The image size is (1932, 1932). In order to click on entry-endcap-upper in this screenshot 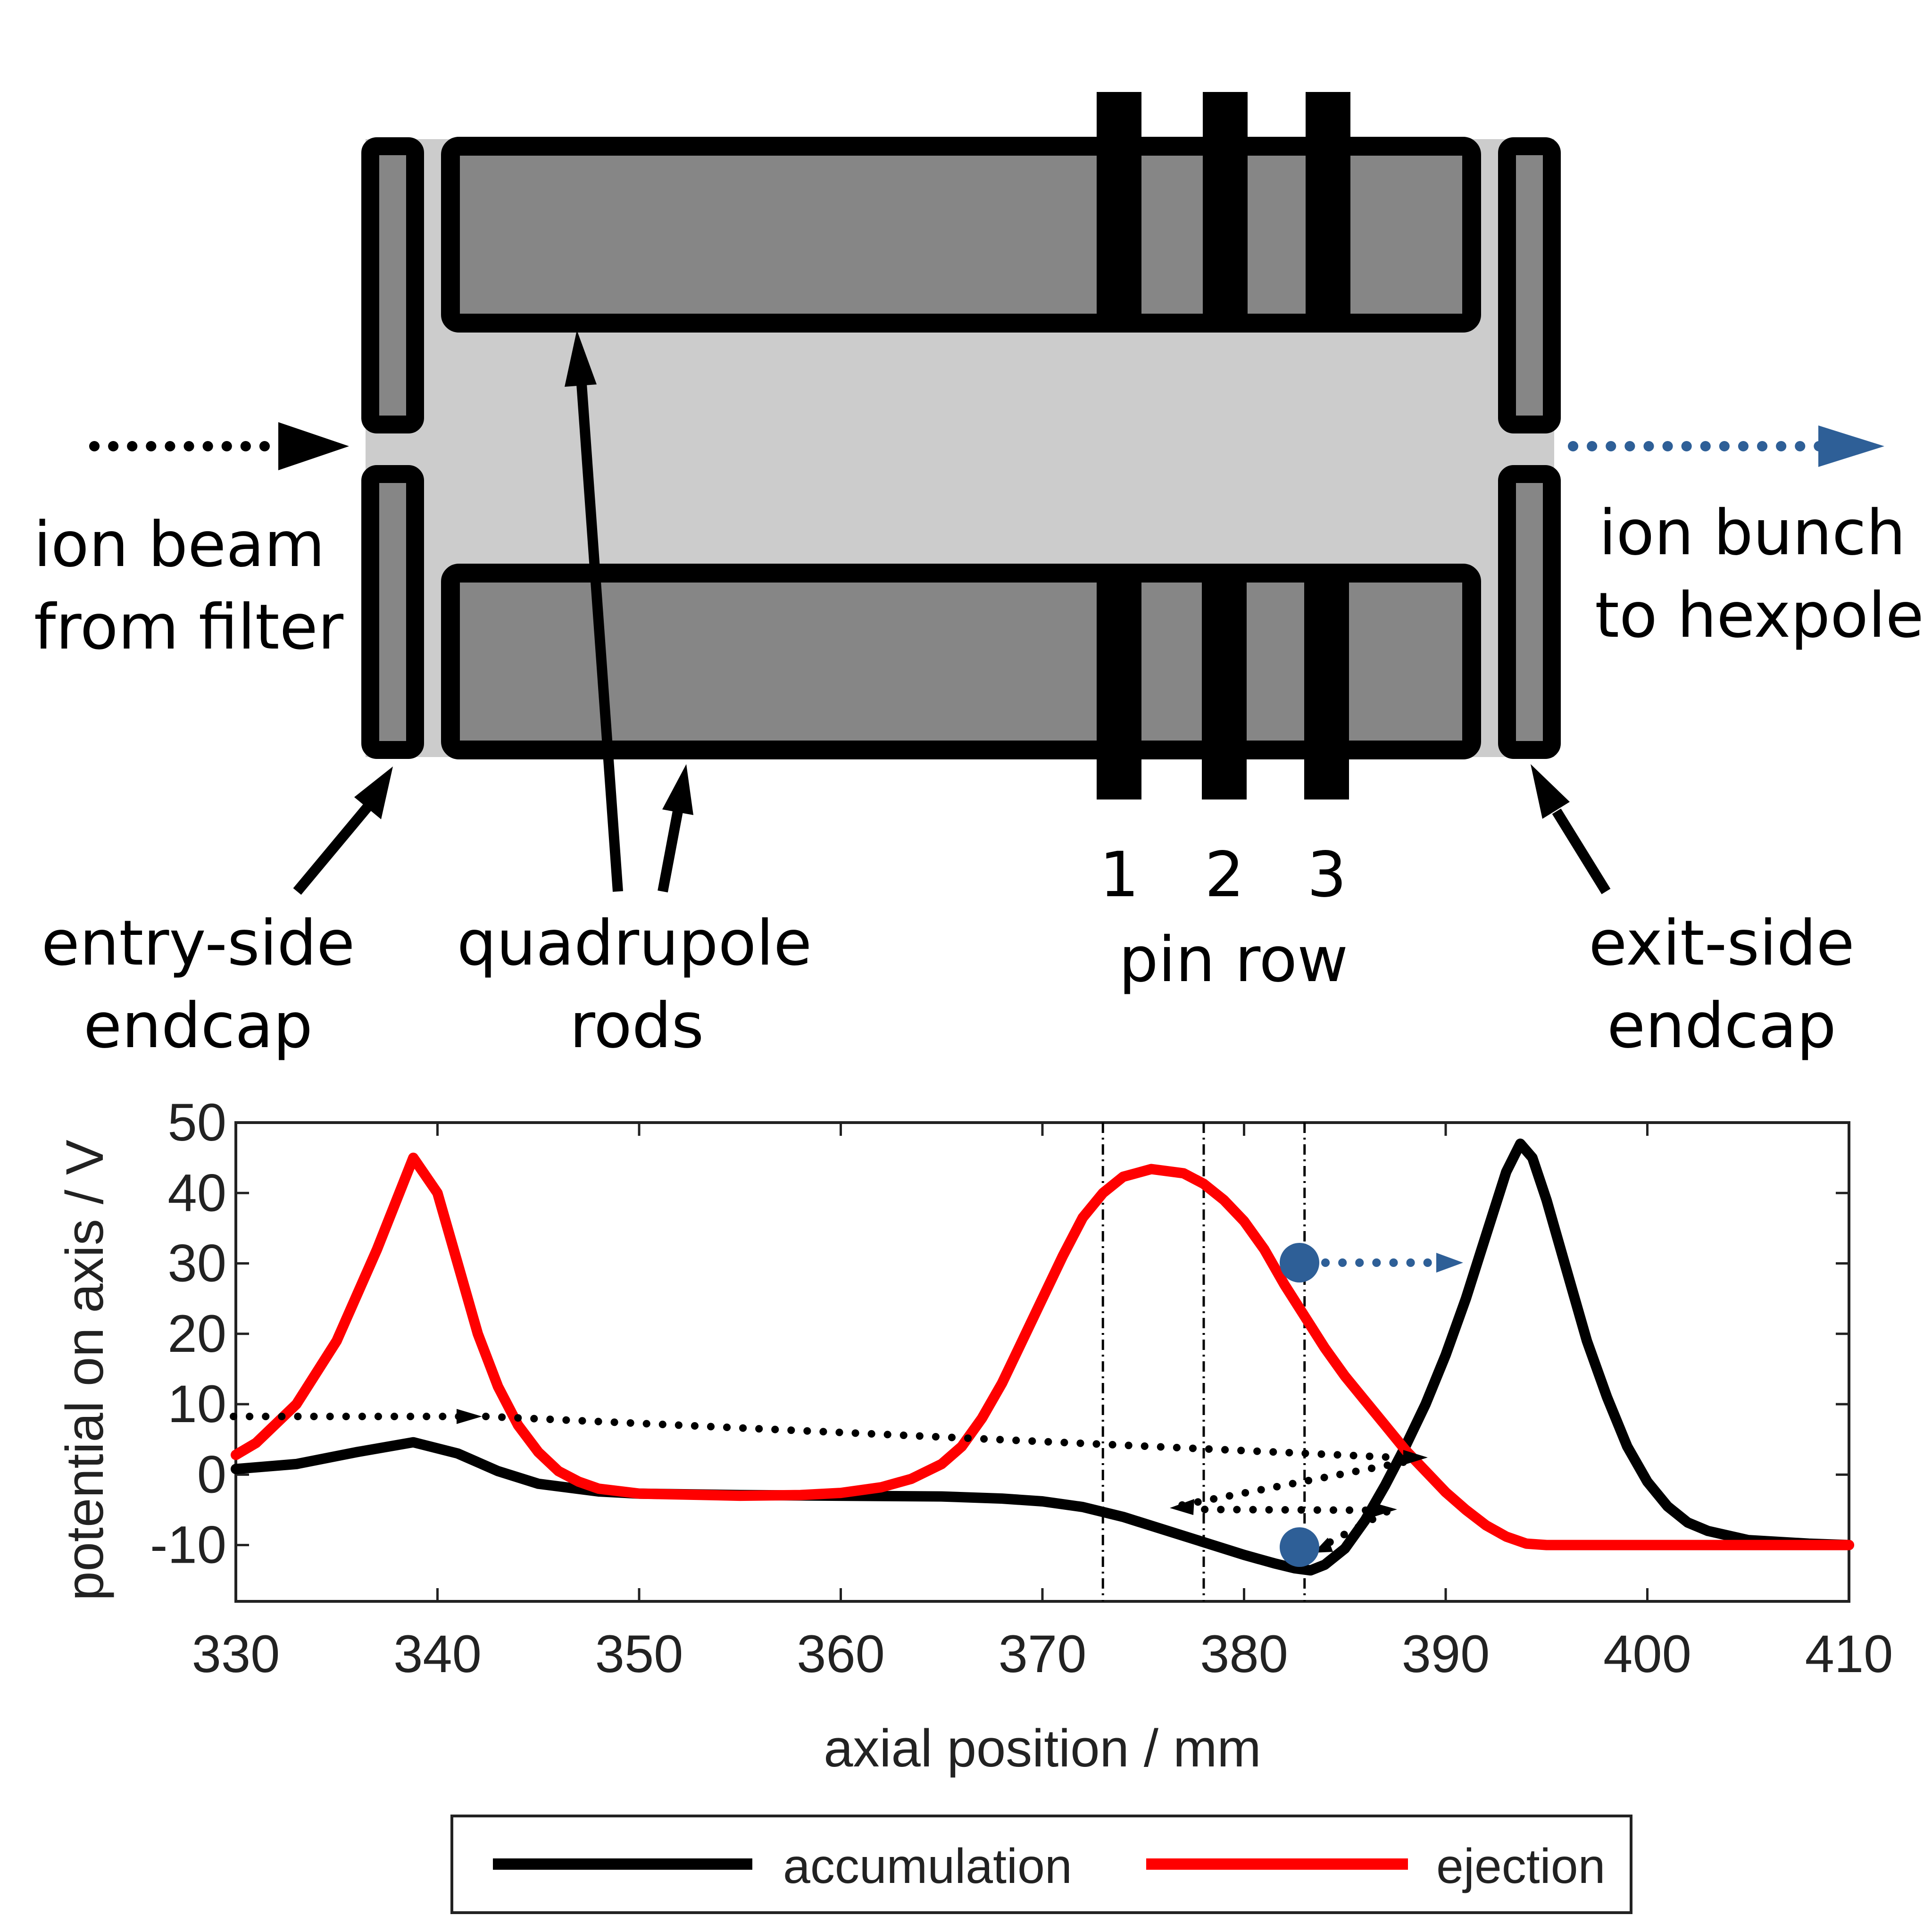, I will do `click(393, 285)`.